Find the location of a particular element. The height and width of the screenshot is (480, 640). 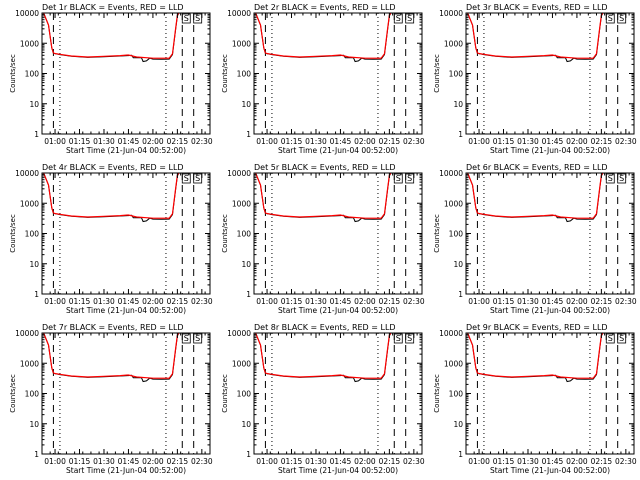

chart-title: Det 4r BLACK = Events, RED = LLD is located at coordinates (113, 167).